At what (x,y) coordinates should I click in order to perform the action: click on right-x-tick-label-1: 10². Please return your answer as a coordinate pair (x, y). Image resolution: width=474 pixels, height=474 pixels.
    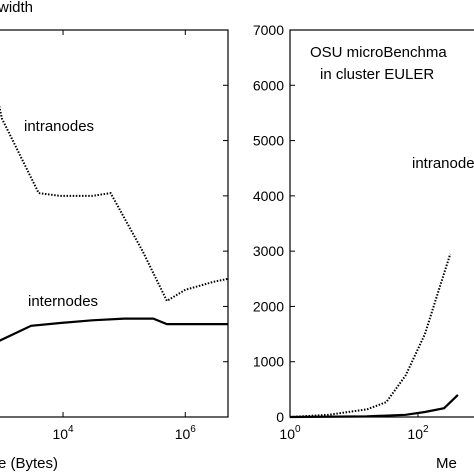
    Looking at the image, I should click on (418, 433).